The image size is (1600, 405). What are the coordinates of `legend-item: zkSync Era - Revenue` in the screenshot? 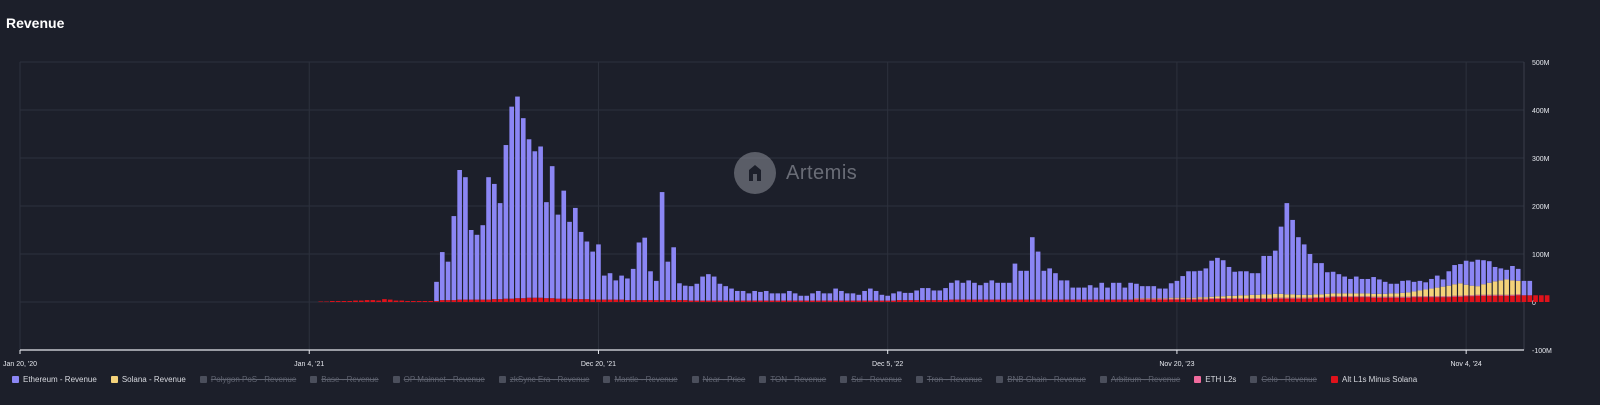 It's located at (543, 379).